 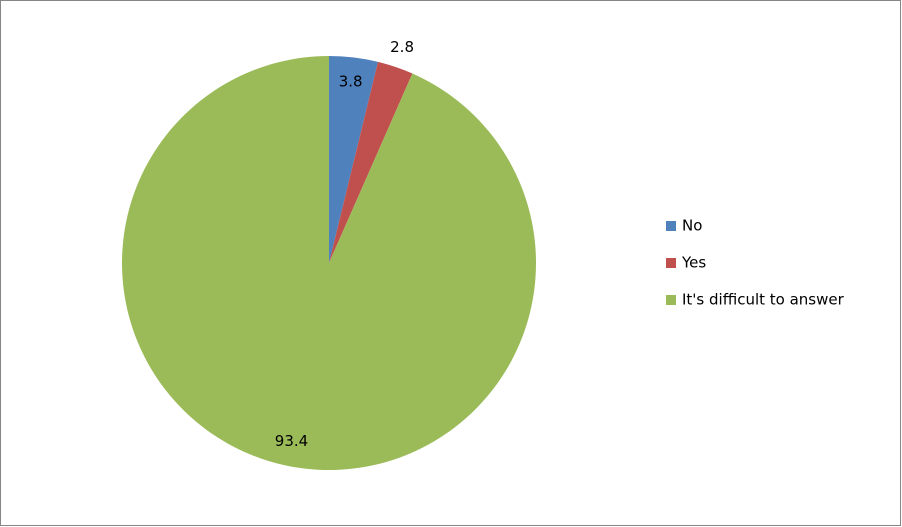 What do you see at coordinates (692, 226) in the screenshot?
I see `legend-label: No` at bounding box center [692, 226].